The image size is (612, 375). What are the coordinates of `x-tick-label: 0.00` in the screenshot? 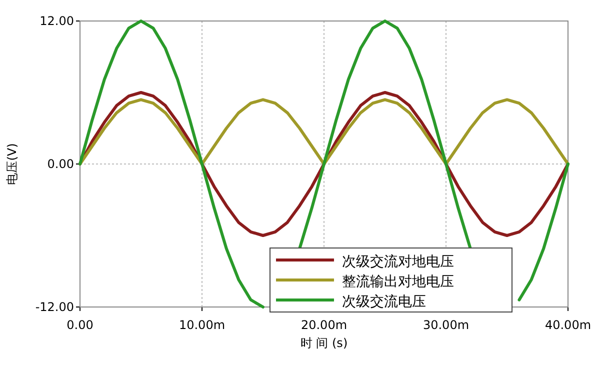 It's located at (80, 325).